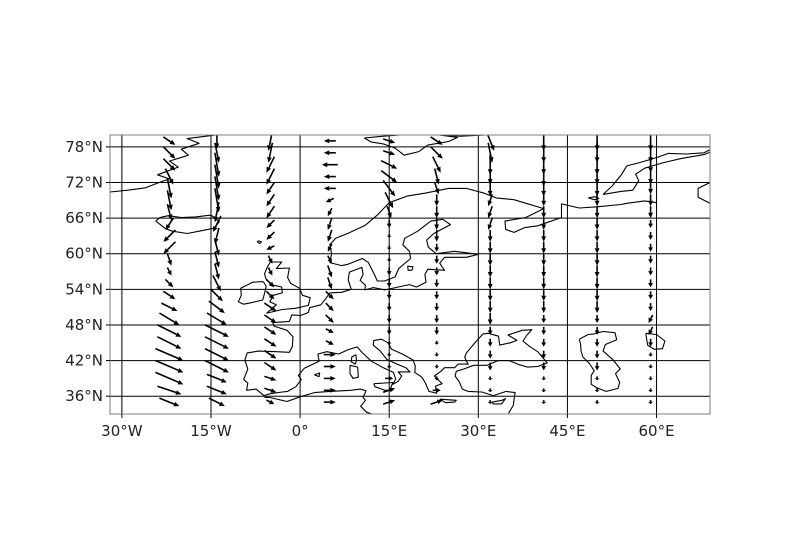  I want to click on balearic-coast, so click(317, 375).